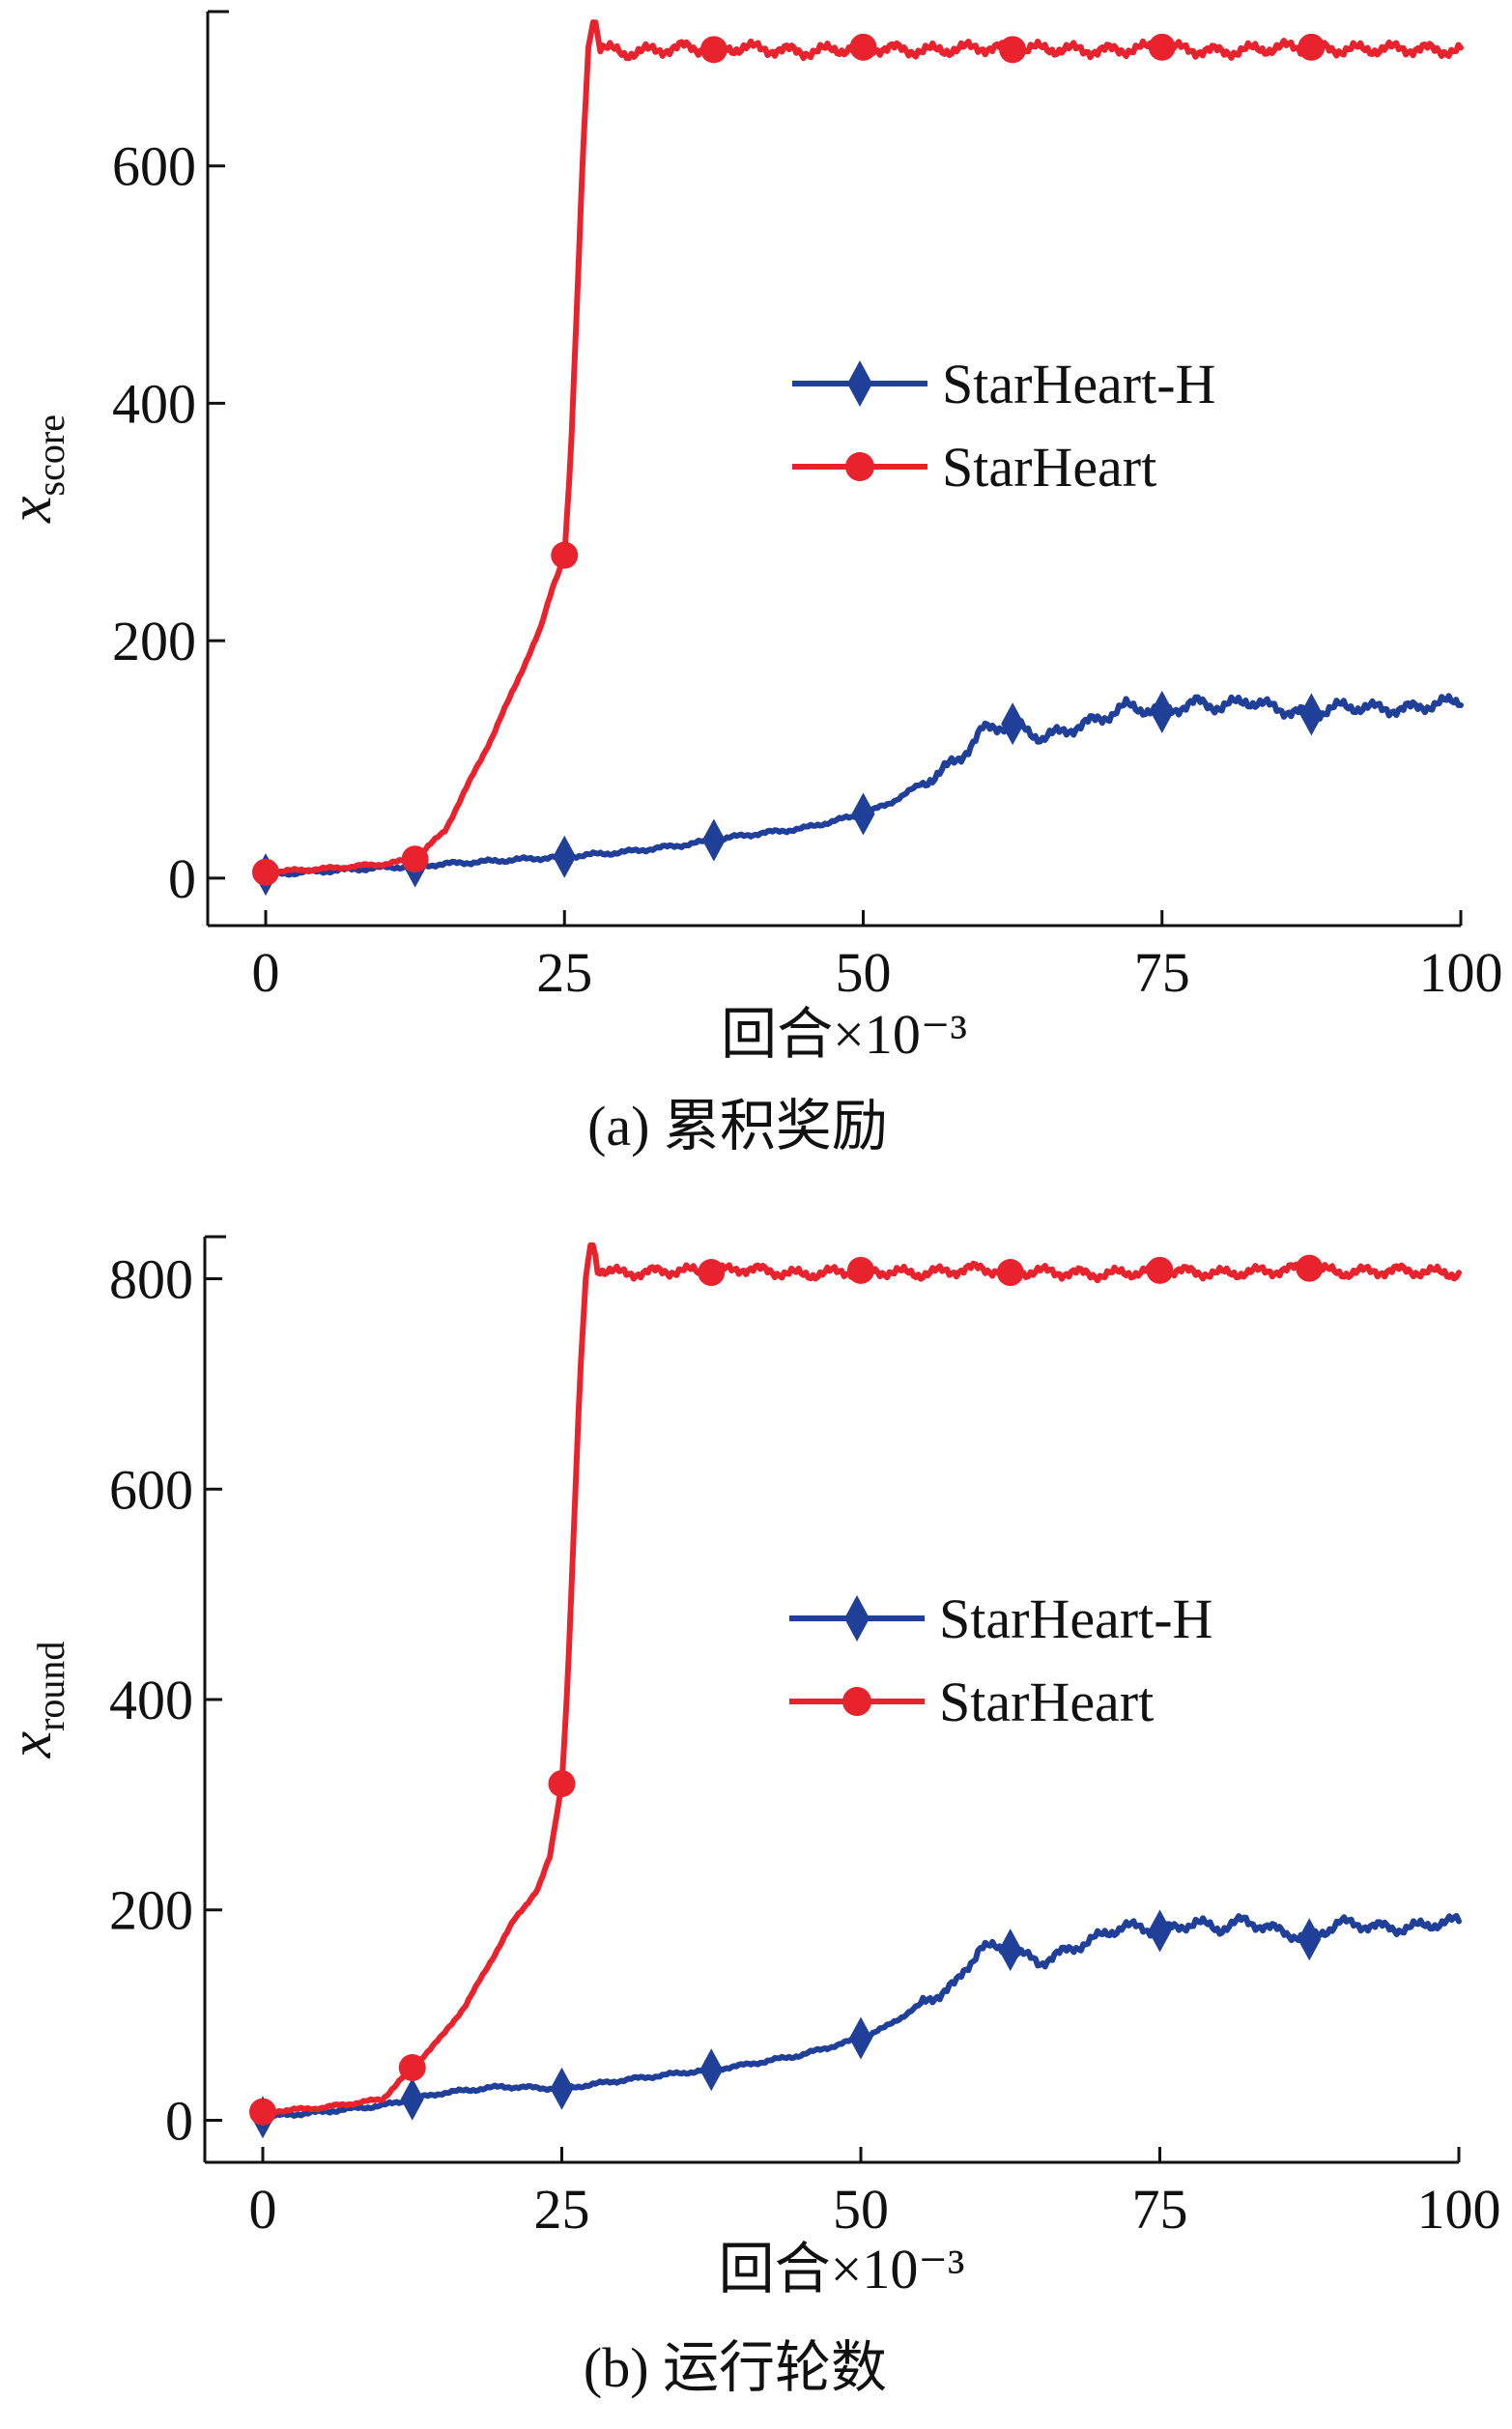  I want to click on figure-caption: (a) 累积奖励, so click(737, 1126).